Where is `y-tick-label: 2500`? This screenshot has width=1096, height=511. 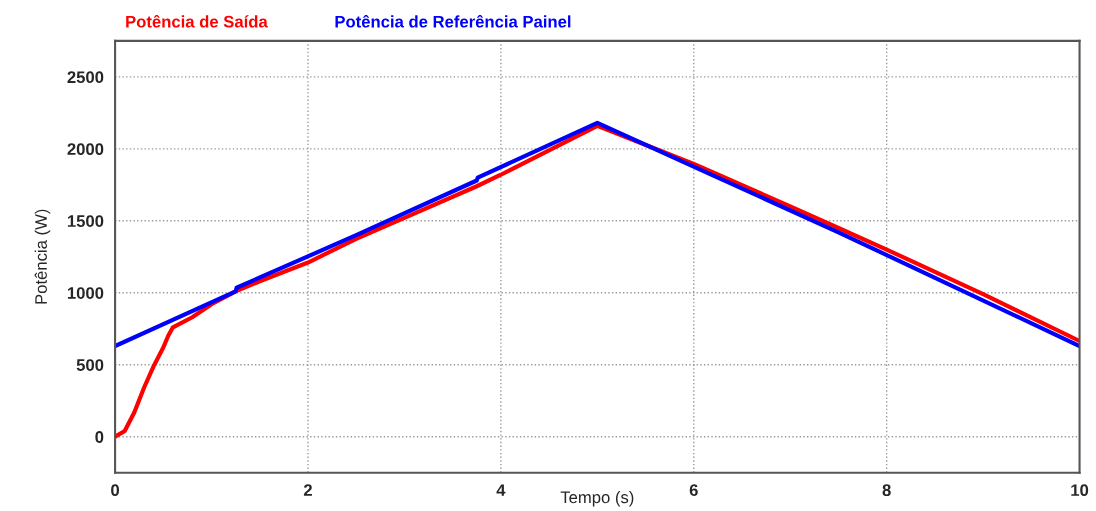
y-tick-label: 2500 is located at coordinates (85, 77).